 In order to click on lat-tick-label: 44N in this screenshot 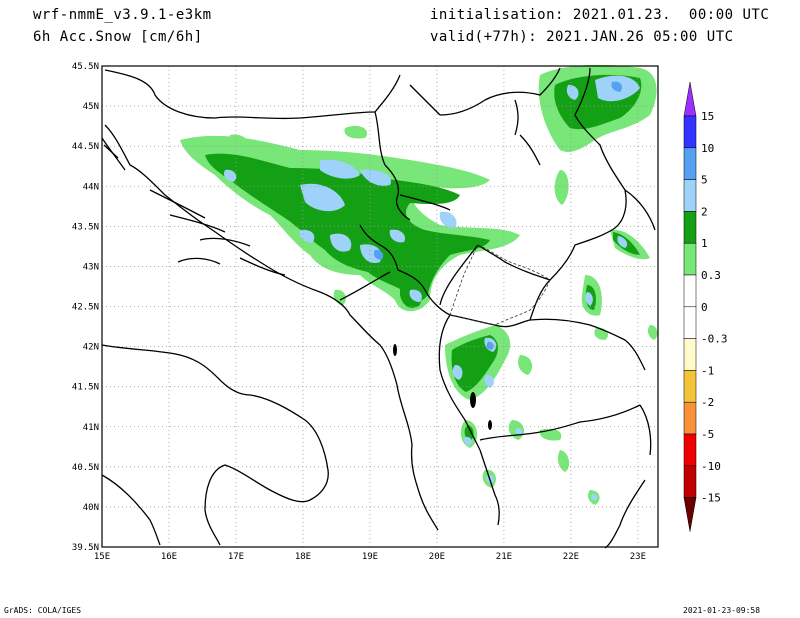, I will do `click(91, 187)`.